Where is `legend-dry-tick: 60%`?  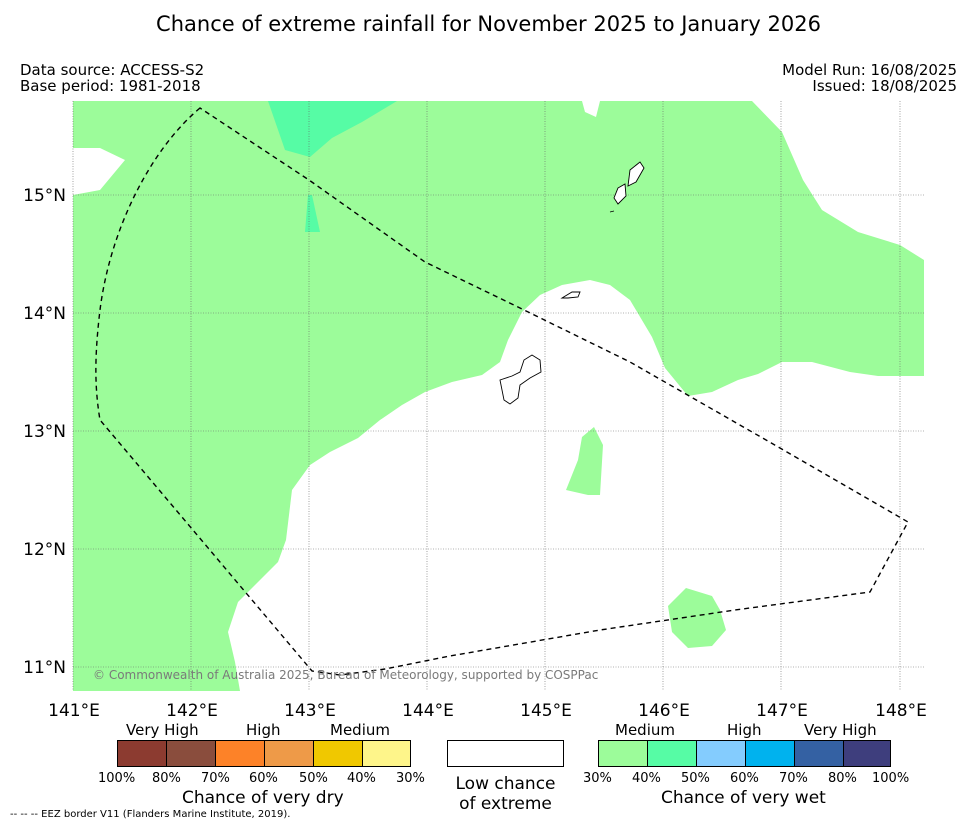
legend-dry-tick: 60% is located at coordinates (263, 778).